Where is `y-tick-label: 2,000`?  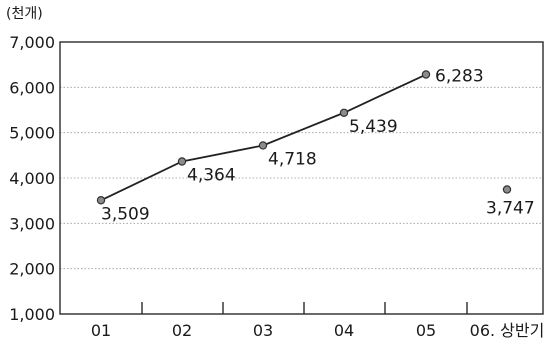 y-tick-label: 2,000 is located at coordinates (32, 269).